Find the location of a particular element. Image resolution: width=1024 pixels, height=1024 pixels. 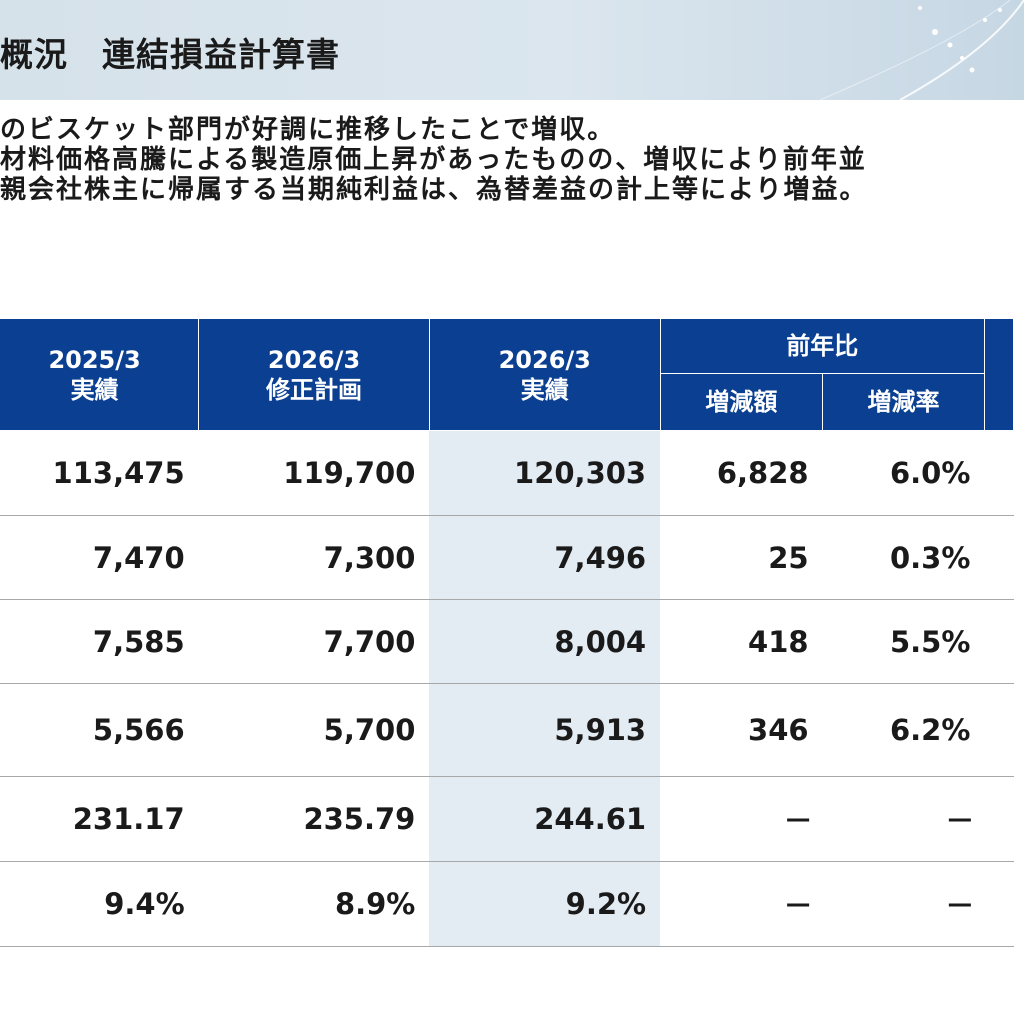

table-cell: 7,300 is located at coordinates (314, 557).